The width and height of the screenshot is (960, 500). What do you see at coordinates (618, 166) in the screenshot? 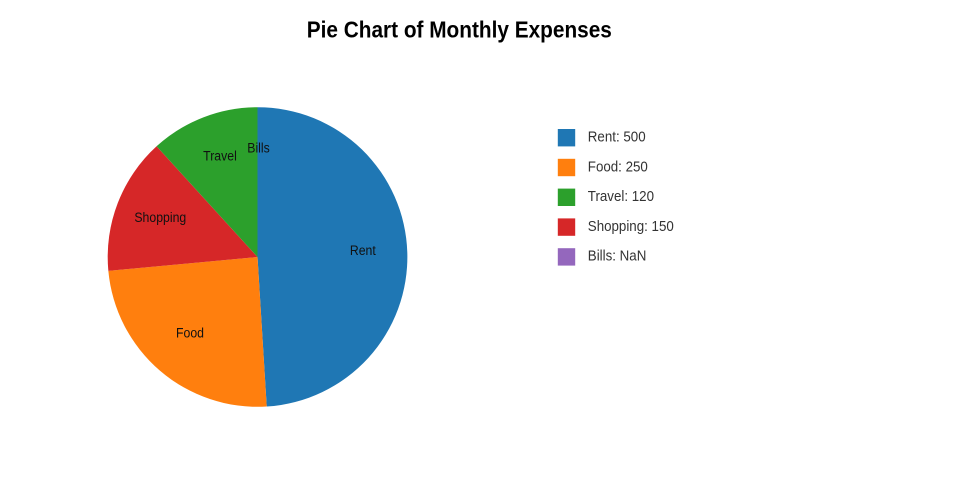
I see `svg-text: Food: 250` at bounding box center [618, 166].